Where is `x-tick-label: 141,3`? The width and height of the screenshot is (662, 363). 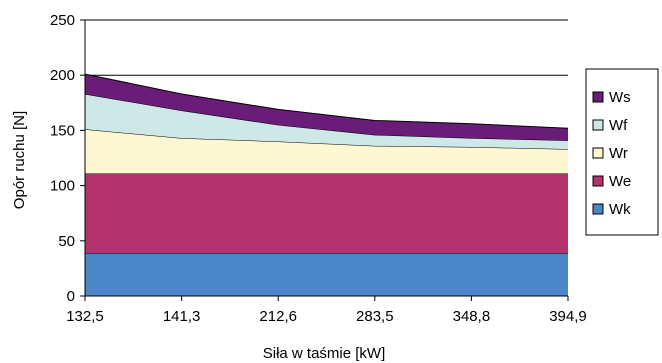
x-tick-label: 141,3 is located at coordinates (182, 316).